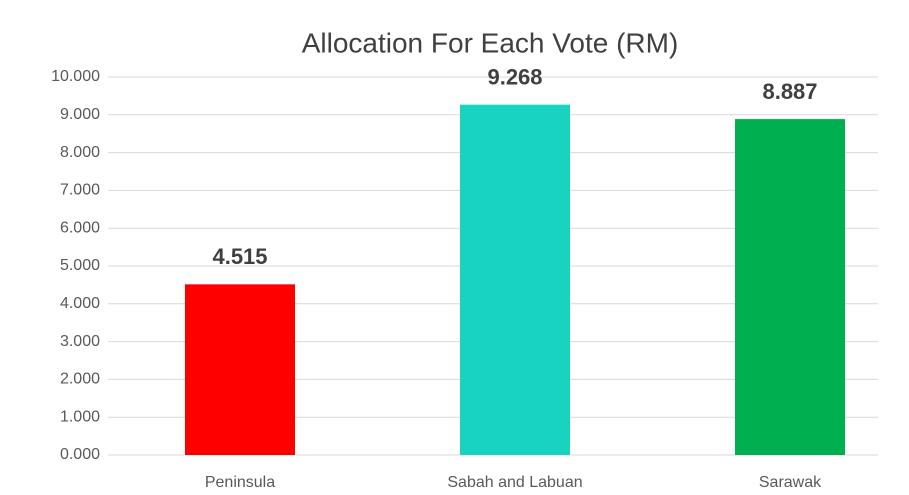 This screenshot has width=909, height=495. What do you see at coordinates (80, 190) in the screenshot?
I see `y-tick-label: 7.000` at bounding box center [80, 190].